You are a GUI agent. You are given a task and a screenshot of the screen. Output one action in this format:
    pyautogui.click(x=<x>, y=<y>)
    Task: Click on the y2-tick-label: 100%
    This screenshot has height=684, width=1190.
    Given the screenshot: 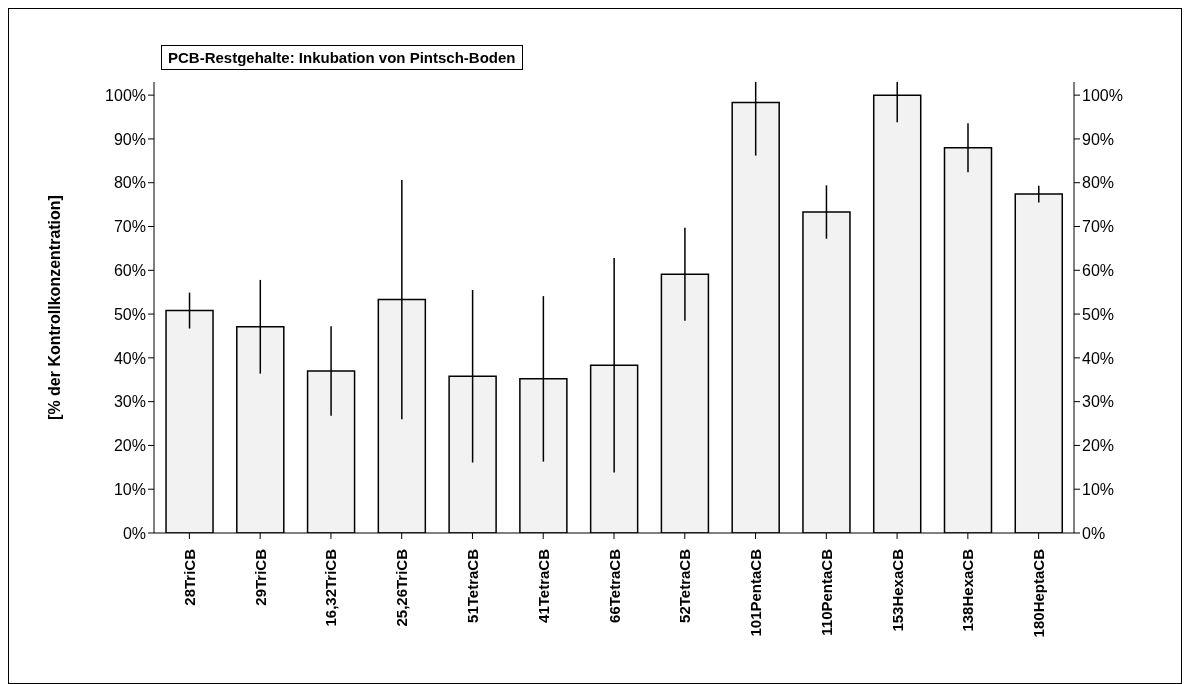 What is the action you would take?
    pyautogui.click(x=1102, y=95)
    